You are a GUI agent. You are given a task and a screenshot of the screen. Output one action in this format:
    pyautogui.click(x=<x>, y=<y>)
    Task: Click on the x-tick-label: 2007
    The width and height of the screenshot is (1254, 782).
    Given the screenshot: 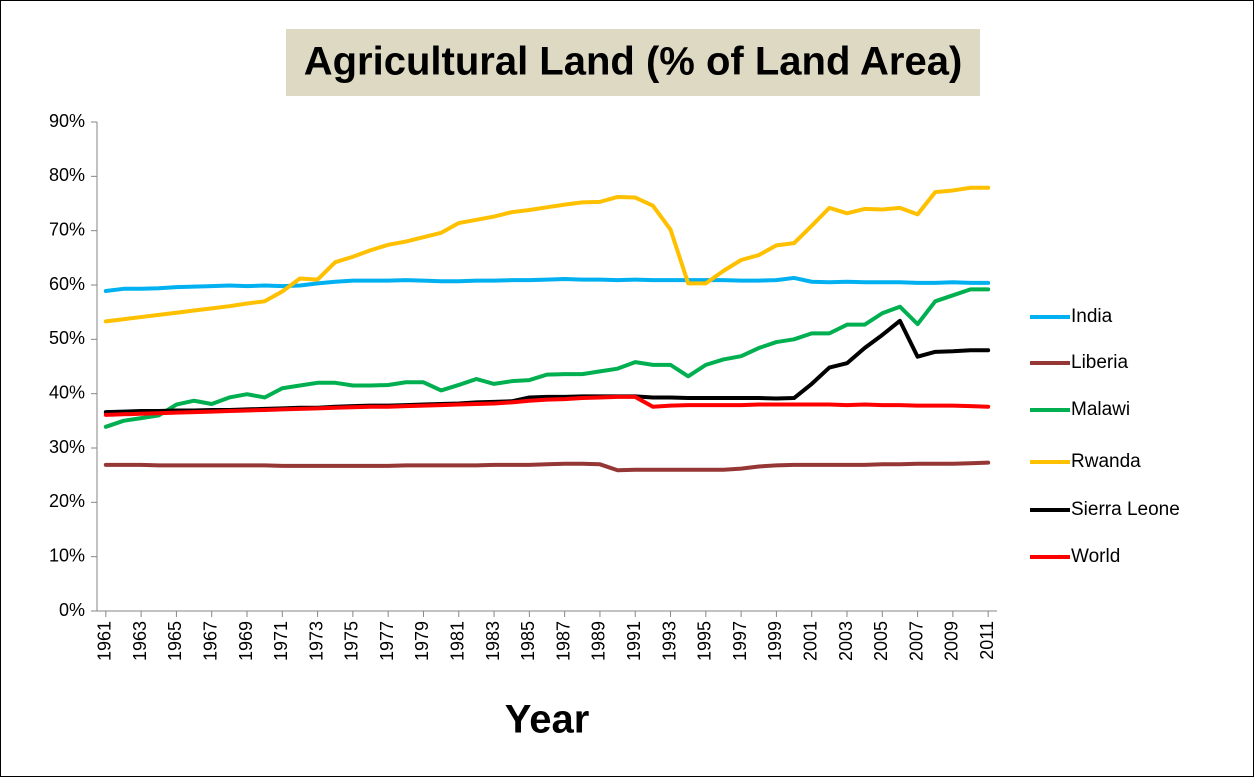 What is the action you would take?
    pyautogui.click(x=916, y=641)
    